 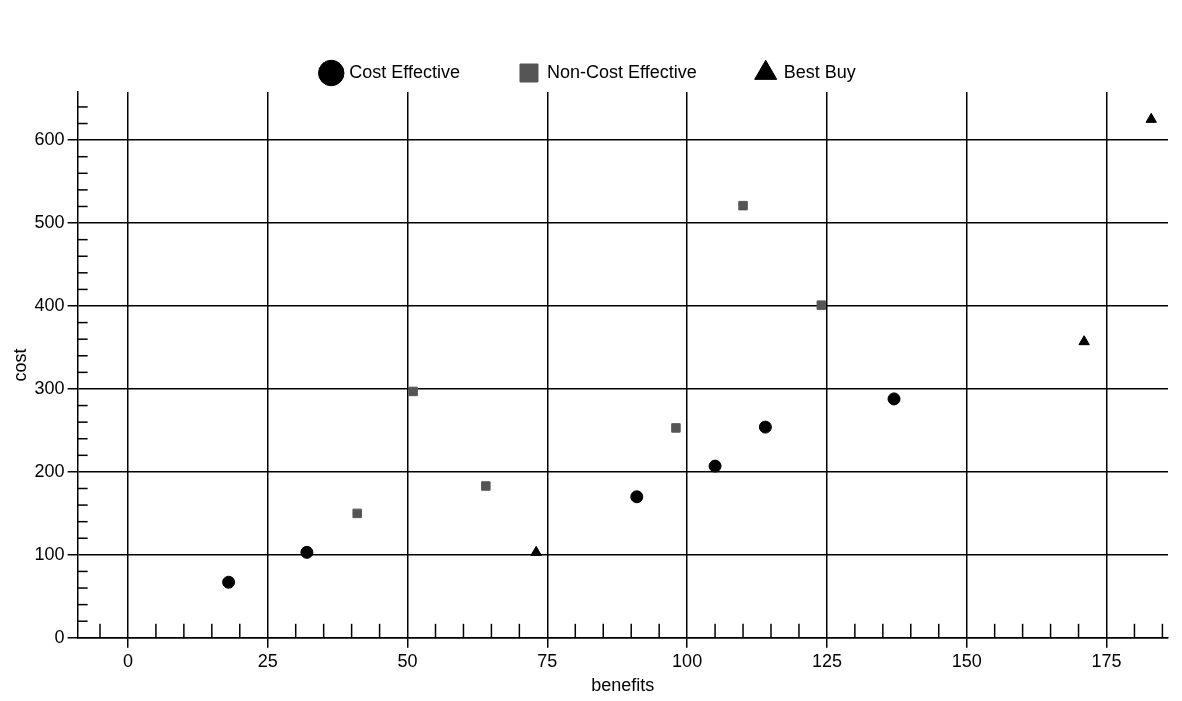 I want to click on x-tick-label: 0, so click(x=127, y=660).